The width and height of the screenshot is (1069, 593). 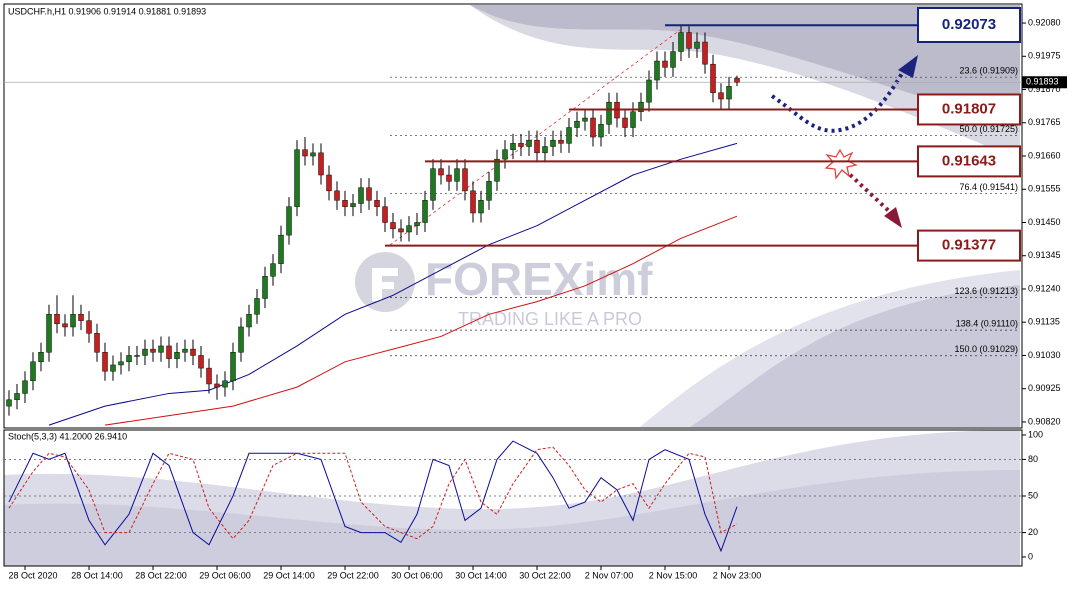 I want to click on price-box, so click(x=1044, y=82).